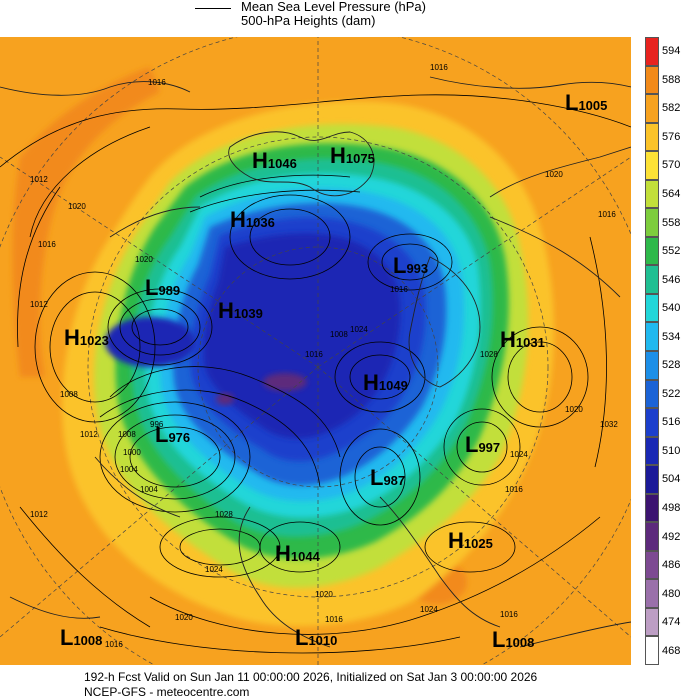 The height and width of the screenshot is (700, 681). What do you see at coordinates (671, 593) in the screenshot?
I see `colorbar-label: 480` at bounding box center [671, 593].